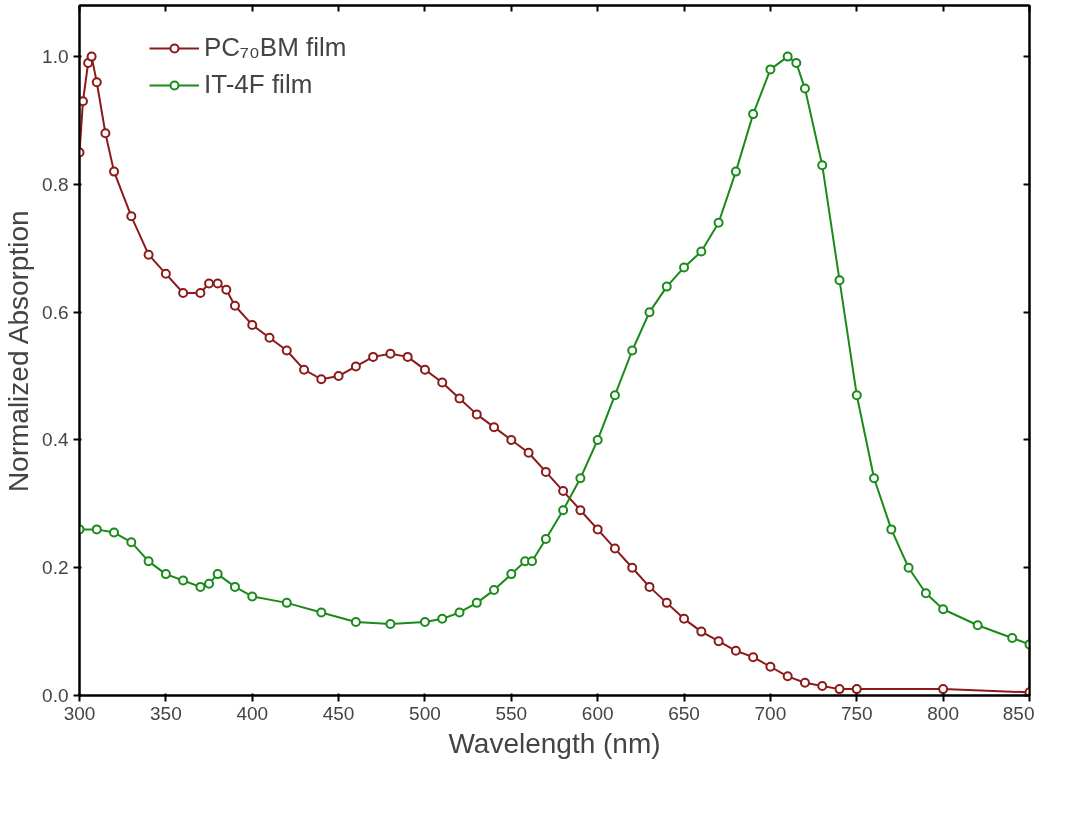  I want to click on y-tick-label: 1.0, so click(55, 57).